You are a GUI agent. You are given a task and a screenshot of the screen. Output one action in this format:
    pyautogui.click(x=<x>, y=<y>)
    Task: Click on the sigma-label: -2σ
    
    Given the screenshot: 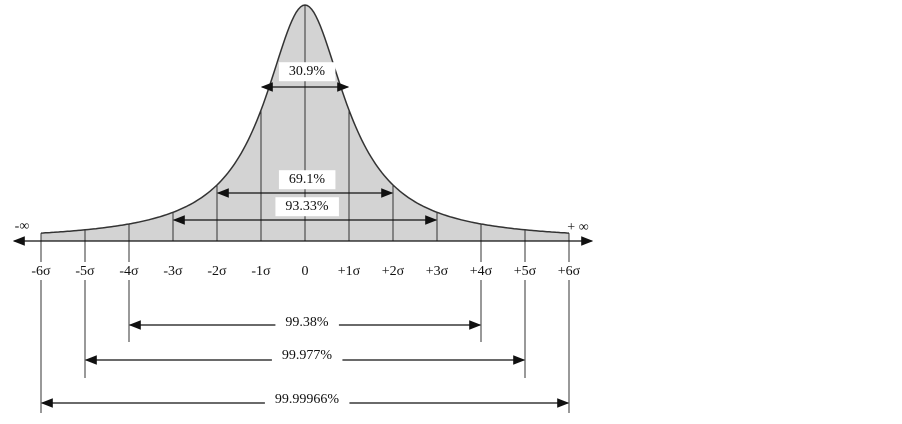 What is the action you would take?
    pyautogui.click(x=217, y=271)
    